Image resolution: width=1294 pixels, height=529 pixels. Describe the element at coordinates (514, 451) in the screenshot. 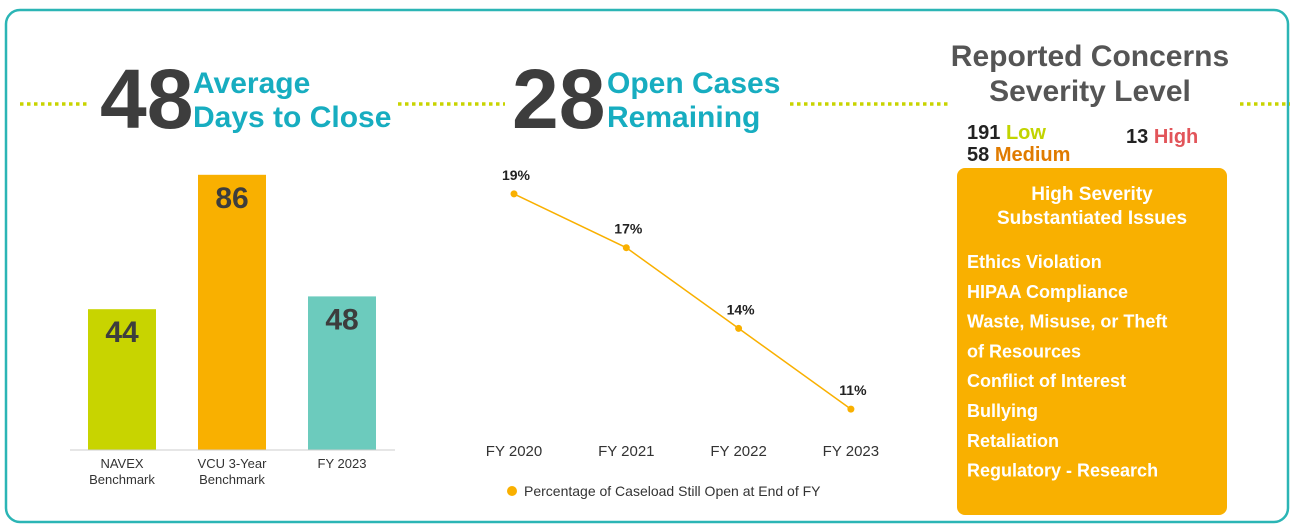

I see `x-tick-label: FY 2020` at that location.